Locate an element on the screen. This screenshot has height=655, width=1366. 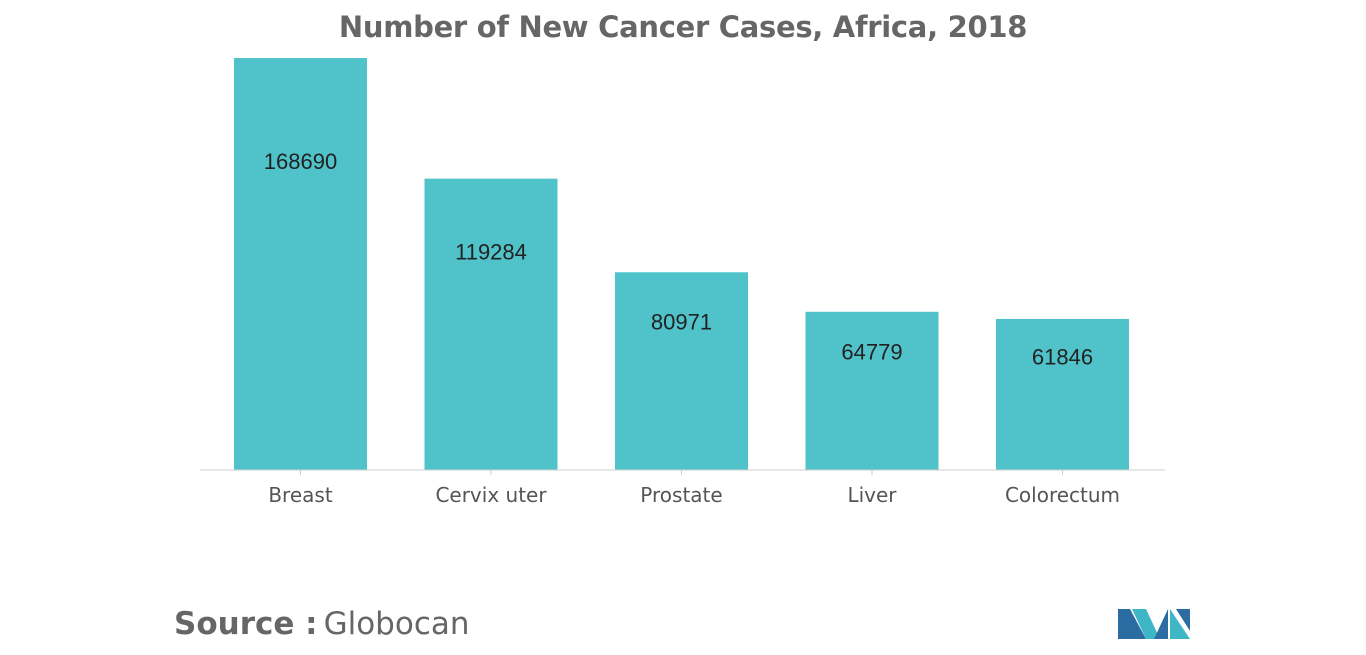
x-axis-tick-label: Liver is located at coordinates (872, 495).